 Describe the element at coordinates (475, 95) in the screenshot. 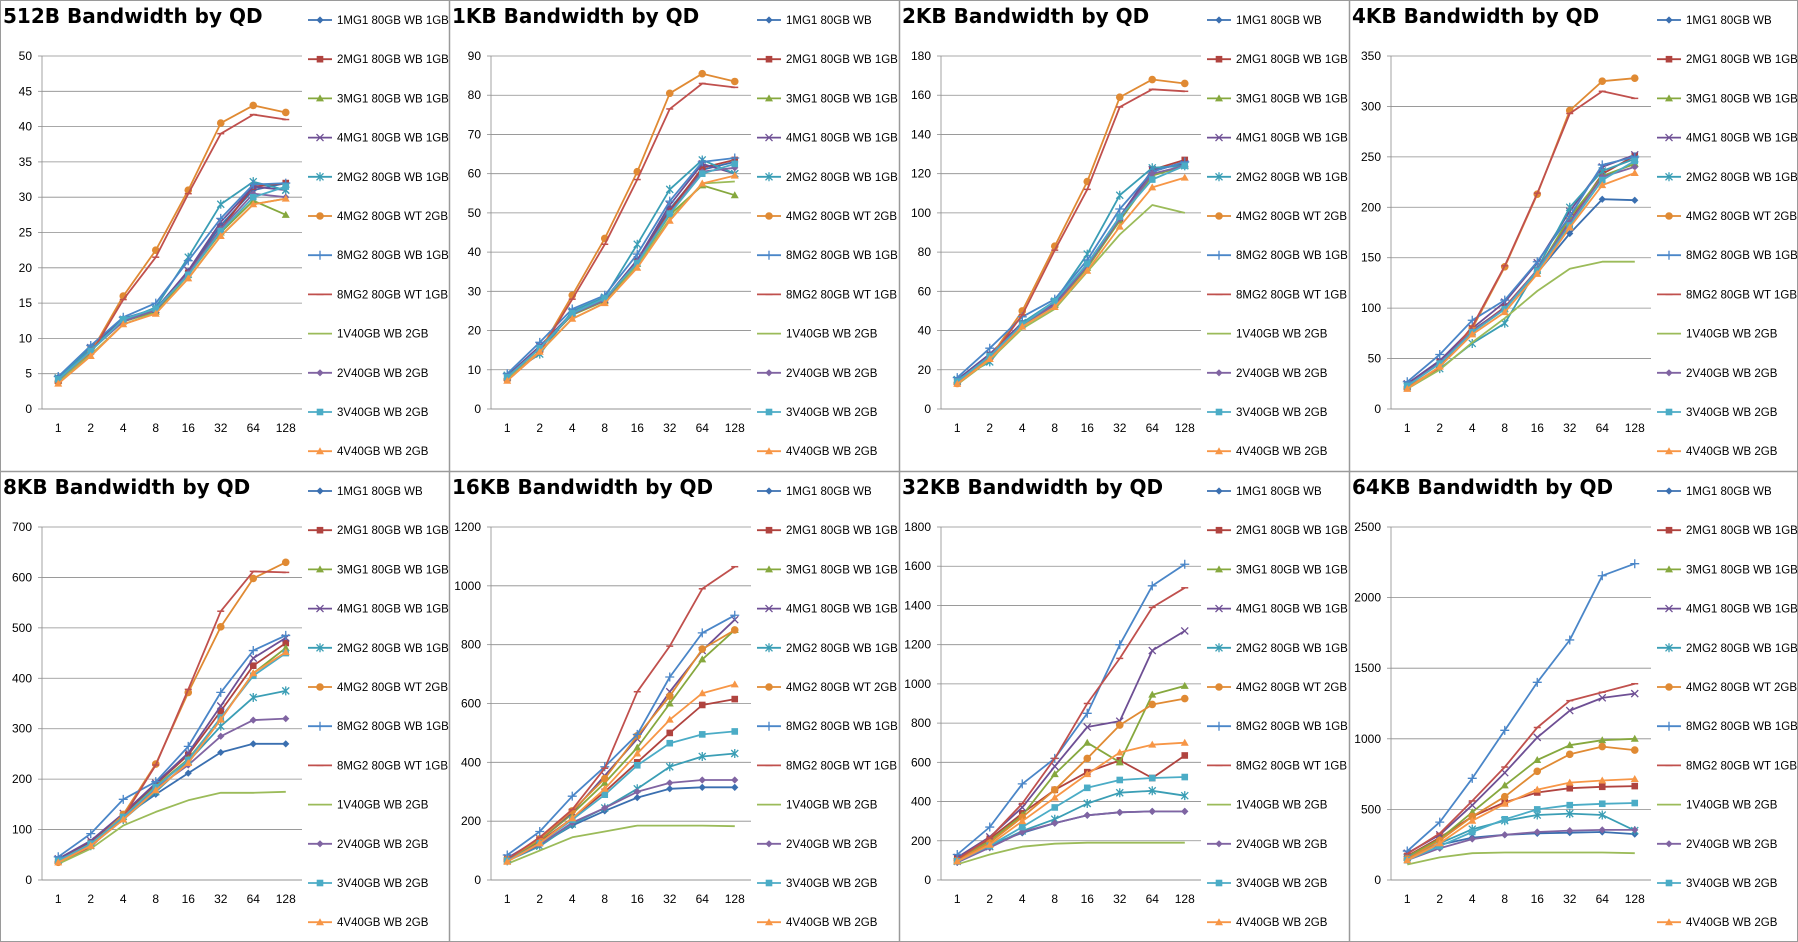

I see `y-tick-label: 80` at that location.